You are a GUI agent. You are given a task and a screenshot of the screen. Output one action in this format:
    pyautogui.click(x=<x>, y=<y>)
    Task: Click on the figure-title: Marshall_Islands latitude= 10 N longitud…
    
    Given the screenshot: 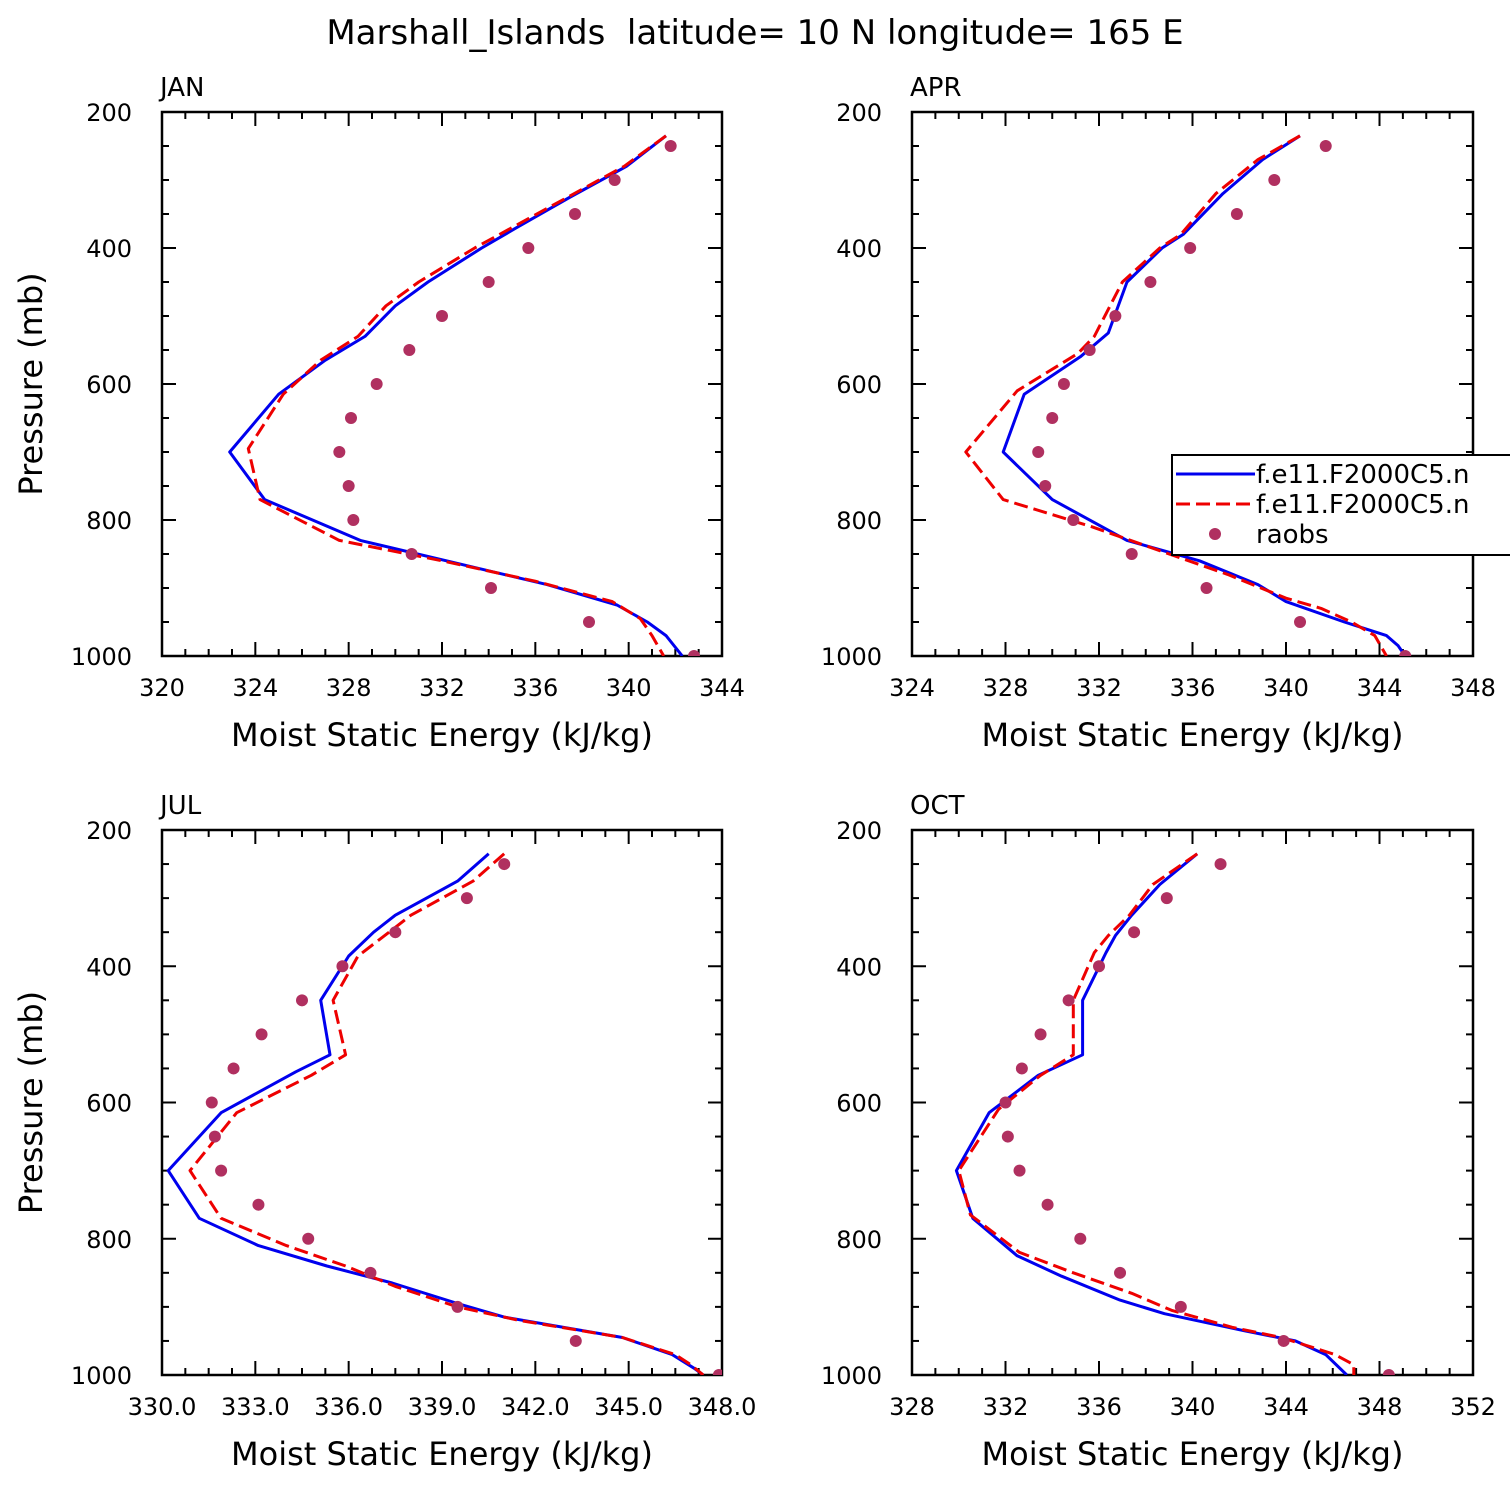 What is the action you would take?
    pyautogui.click(x=754, y=33)
    